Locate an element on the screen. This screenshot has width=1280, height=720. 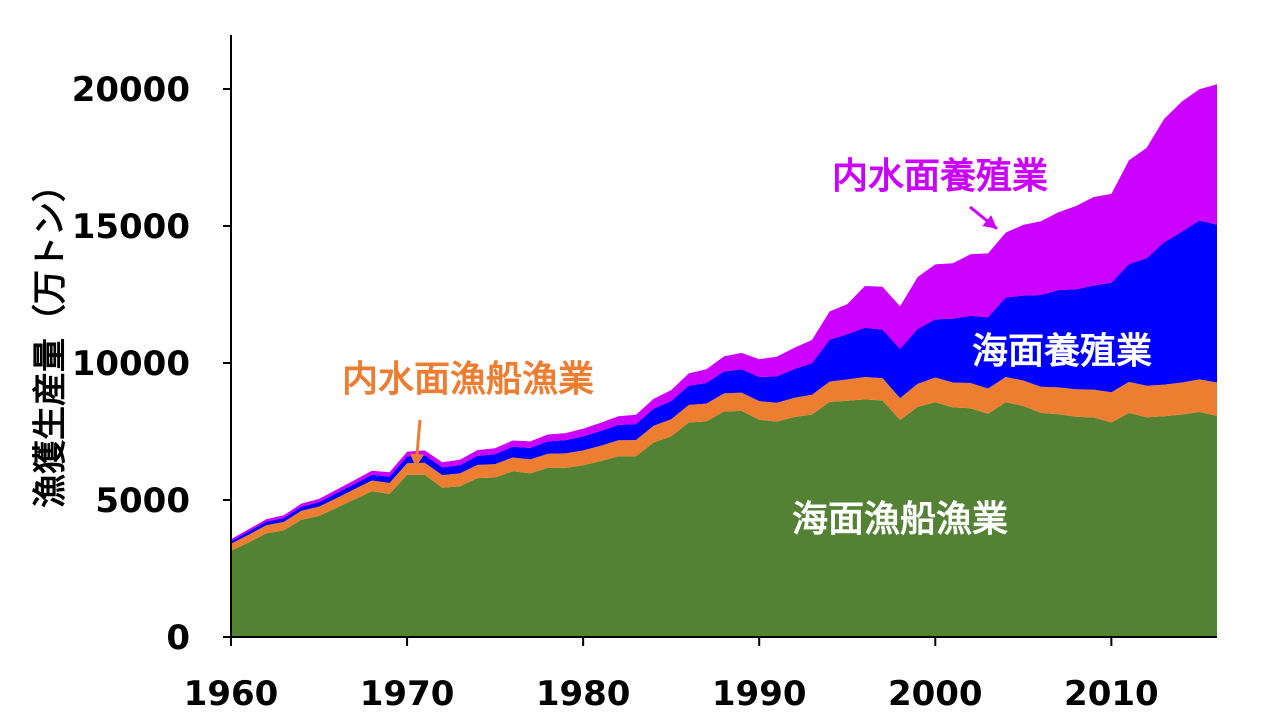
series-label-2: 海面養殖業 is located at coordinates (1062, 351).